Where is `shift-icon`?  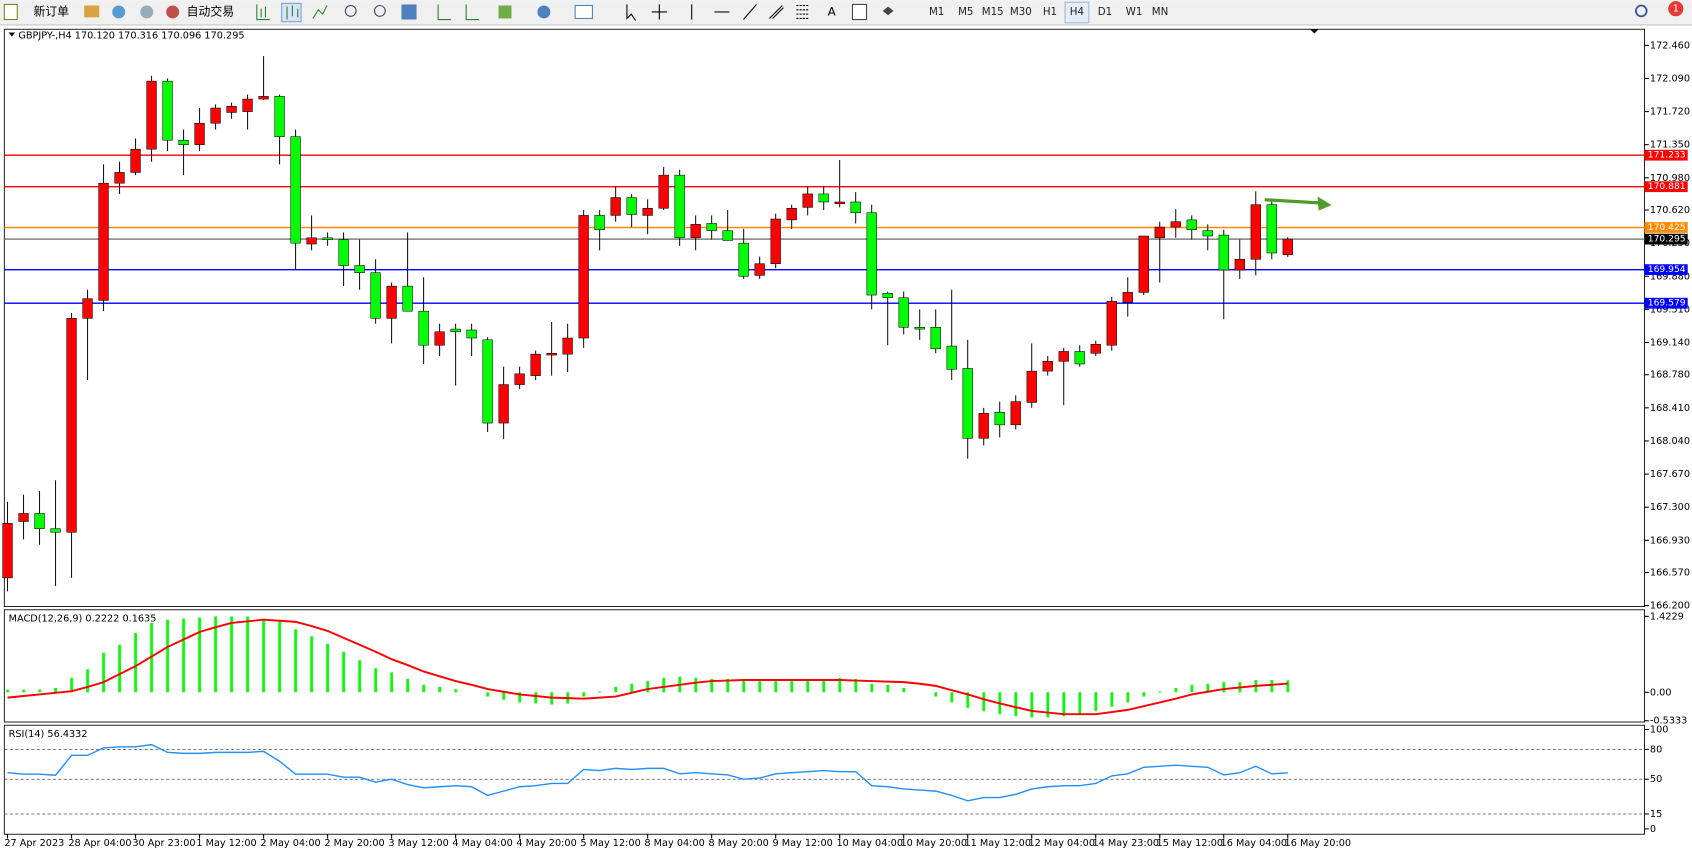 shift-icon is located at coordinates (444, 12).